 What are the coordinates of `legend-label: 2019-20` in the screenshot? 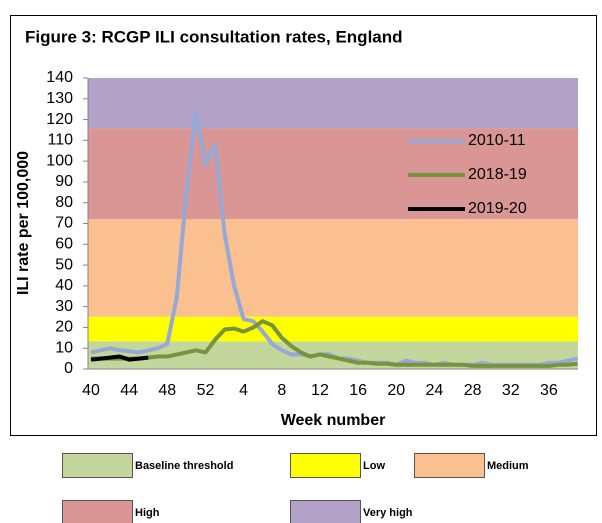 It's located at (497, 208).